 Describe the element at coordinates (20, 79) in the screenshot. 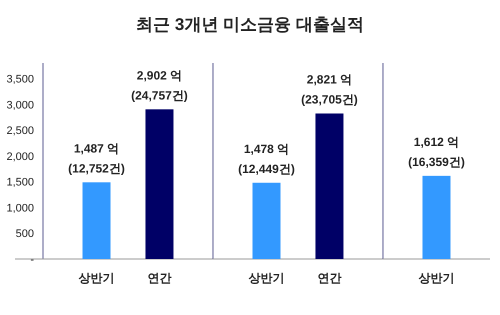

I see `y-tick-label: 3,500` at that location.